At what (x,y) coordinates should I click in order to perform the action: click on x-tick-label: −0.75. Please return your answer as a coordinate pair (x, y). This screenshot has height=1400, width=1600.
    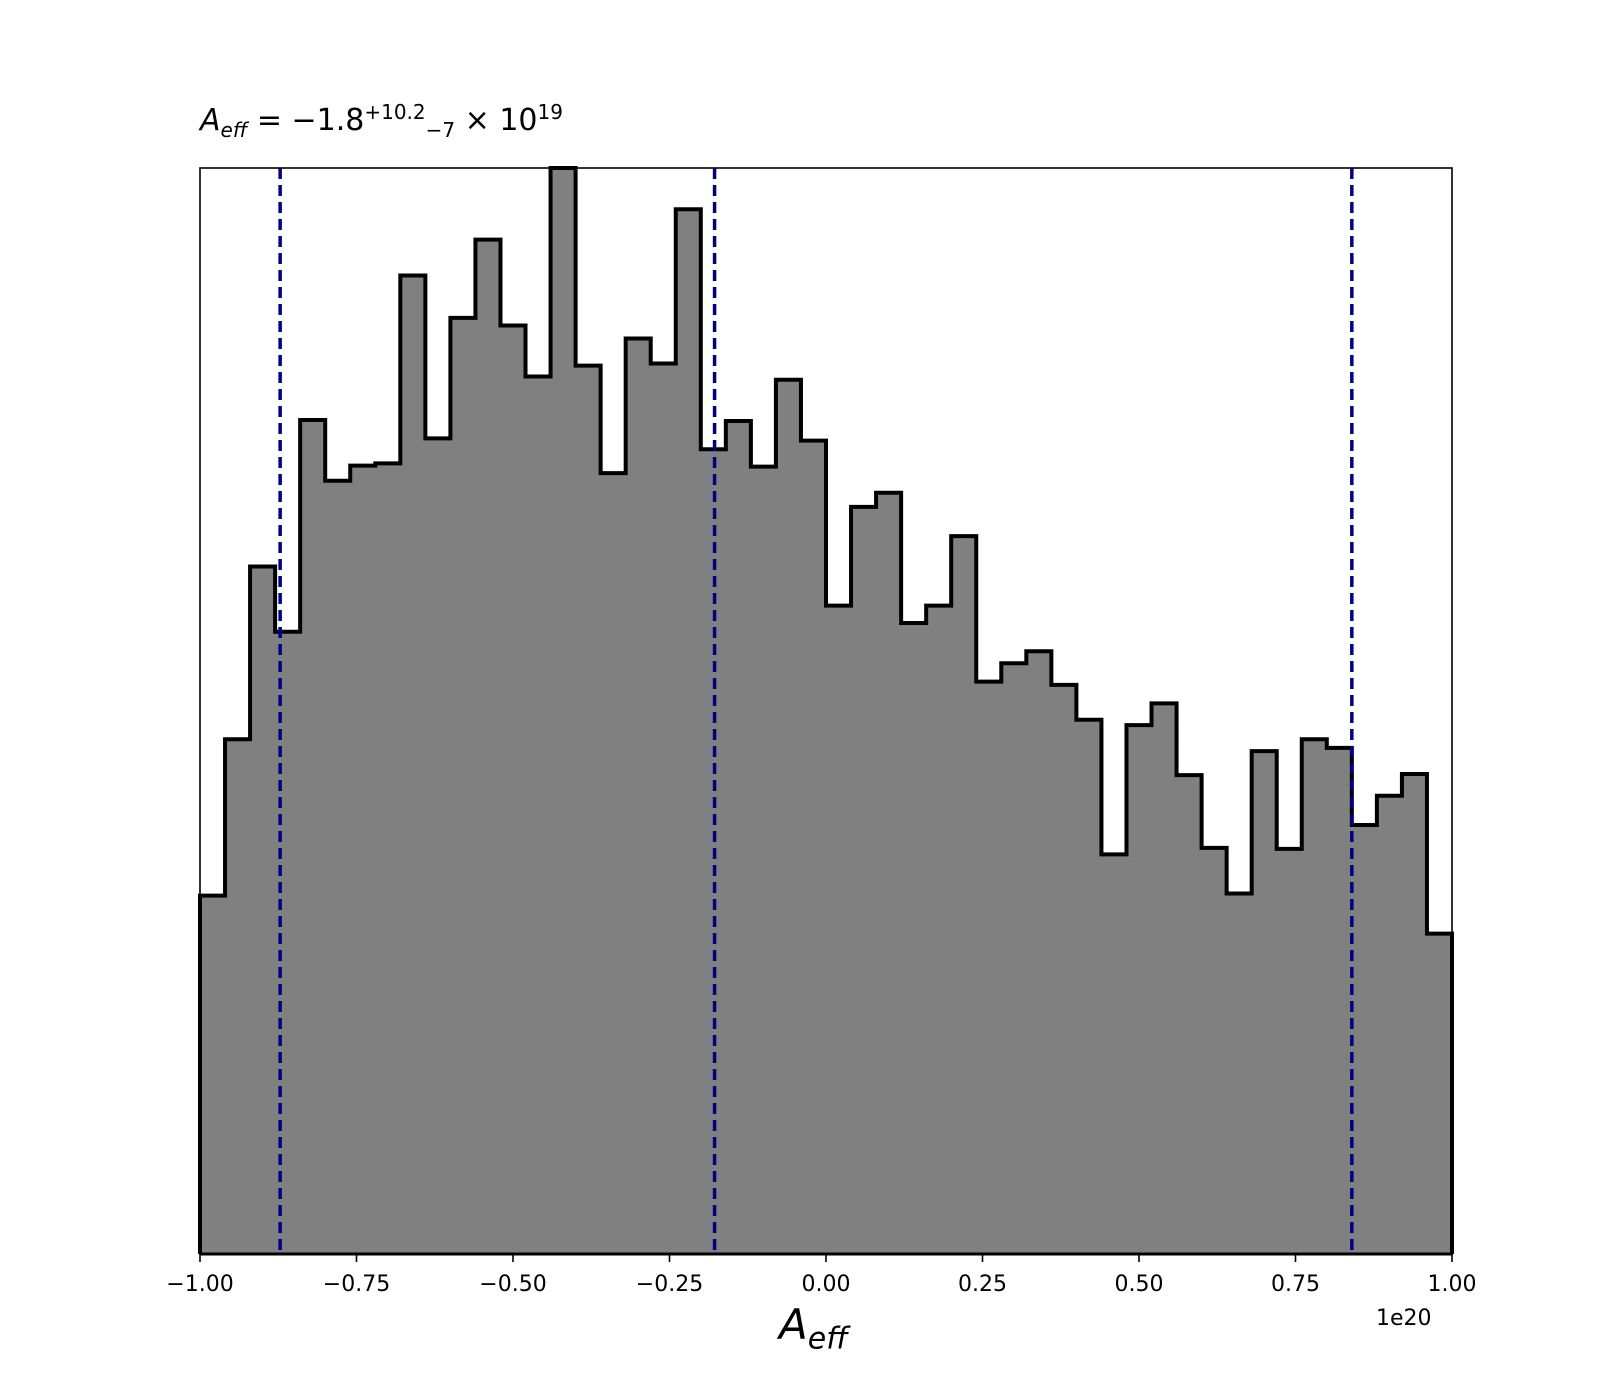
    Looking at the image, I should click on (356, 1284).